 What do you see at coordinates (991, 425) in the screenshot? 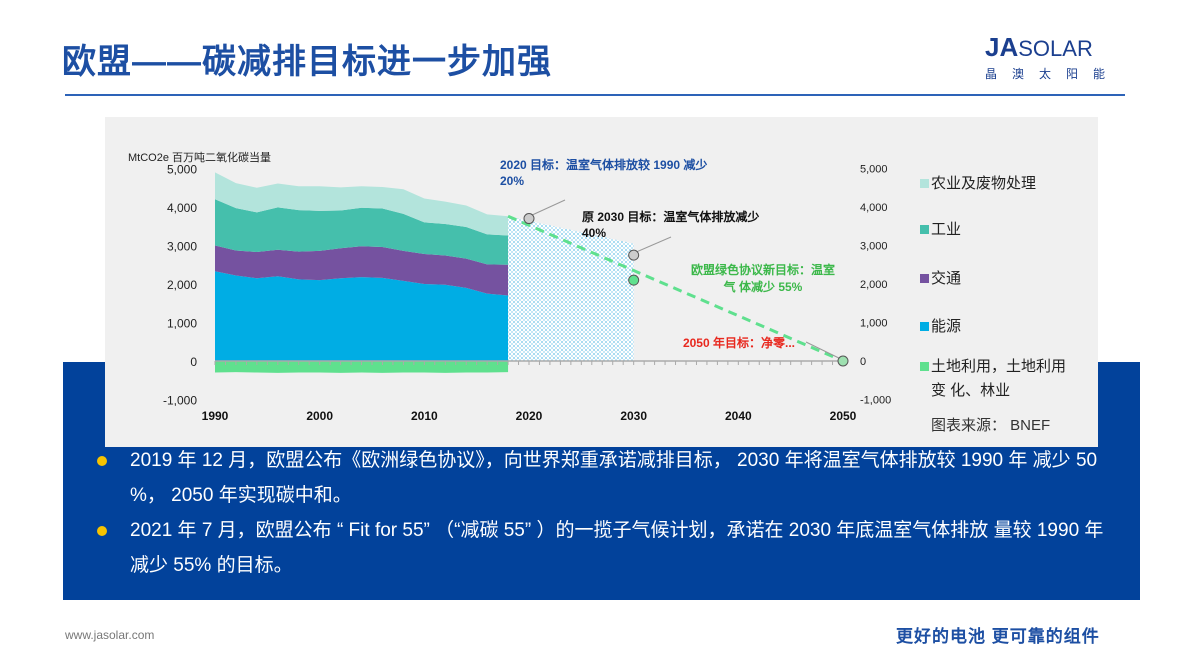
I see `chart-source: 图表来源： BNEF` at bounding box center [991, 425].